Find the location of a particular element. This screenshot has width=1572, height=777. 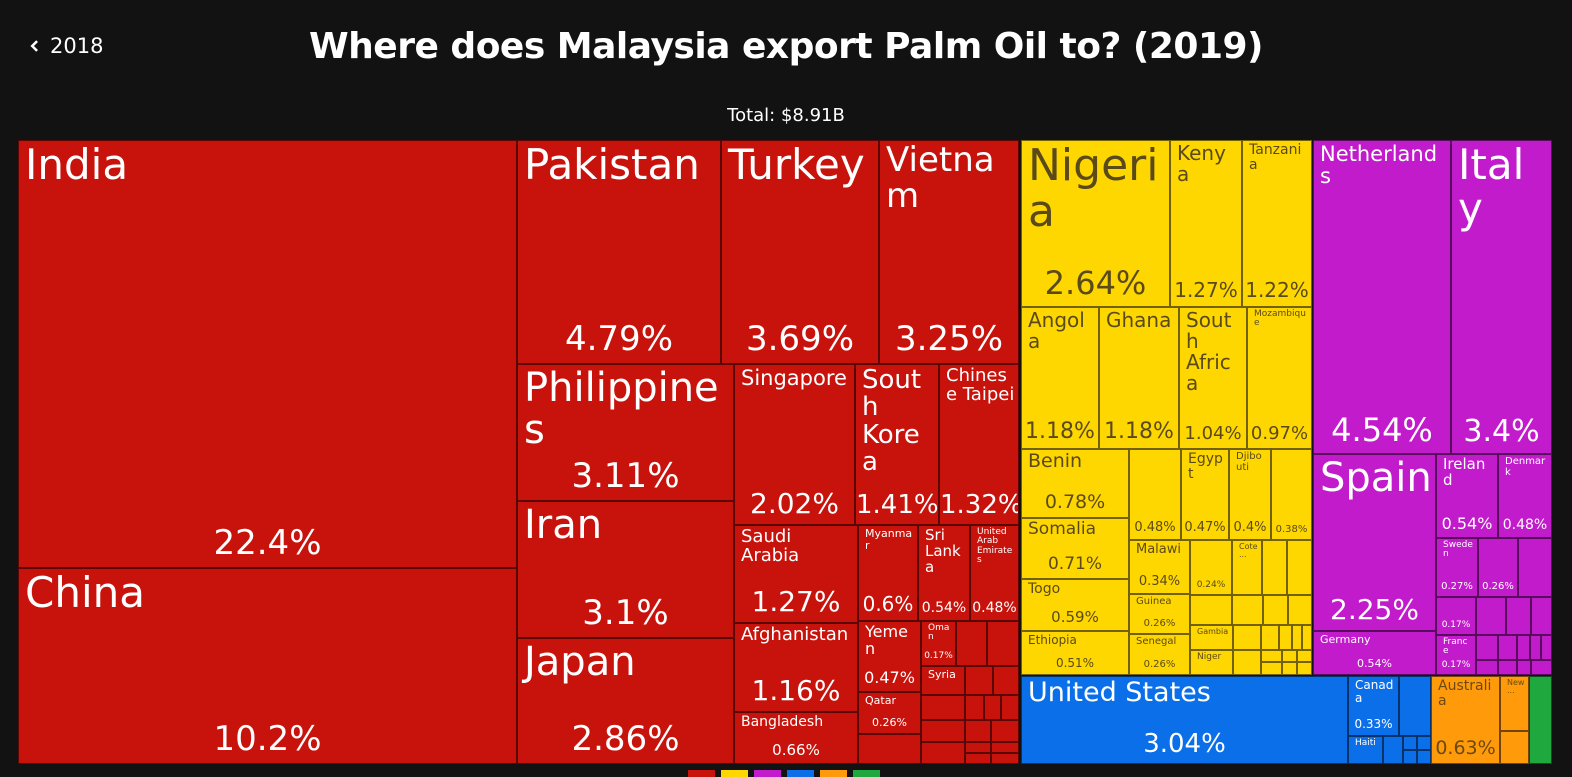

treemap-cell-denmark: Denmark 0.48% is located at coordinates (1525, 496).